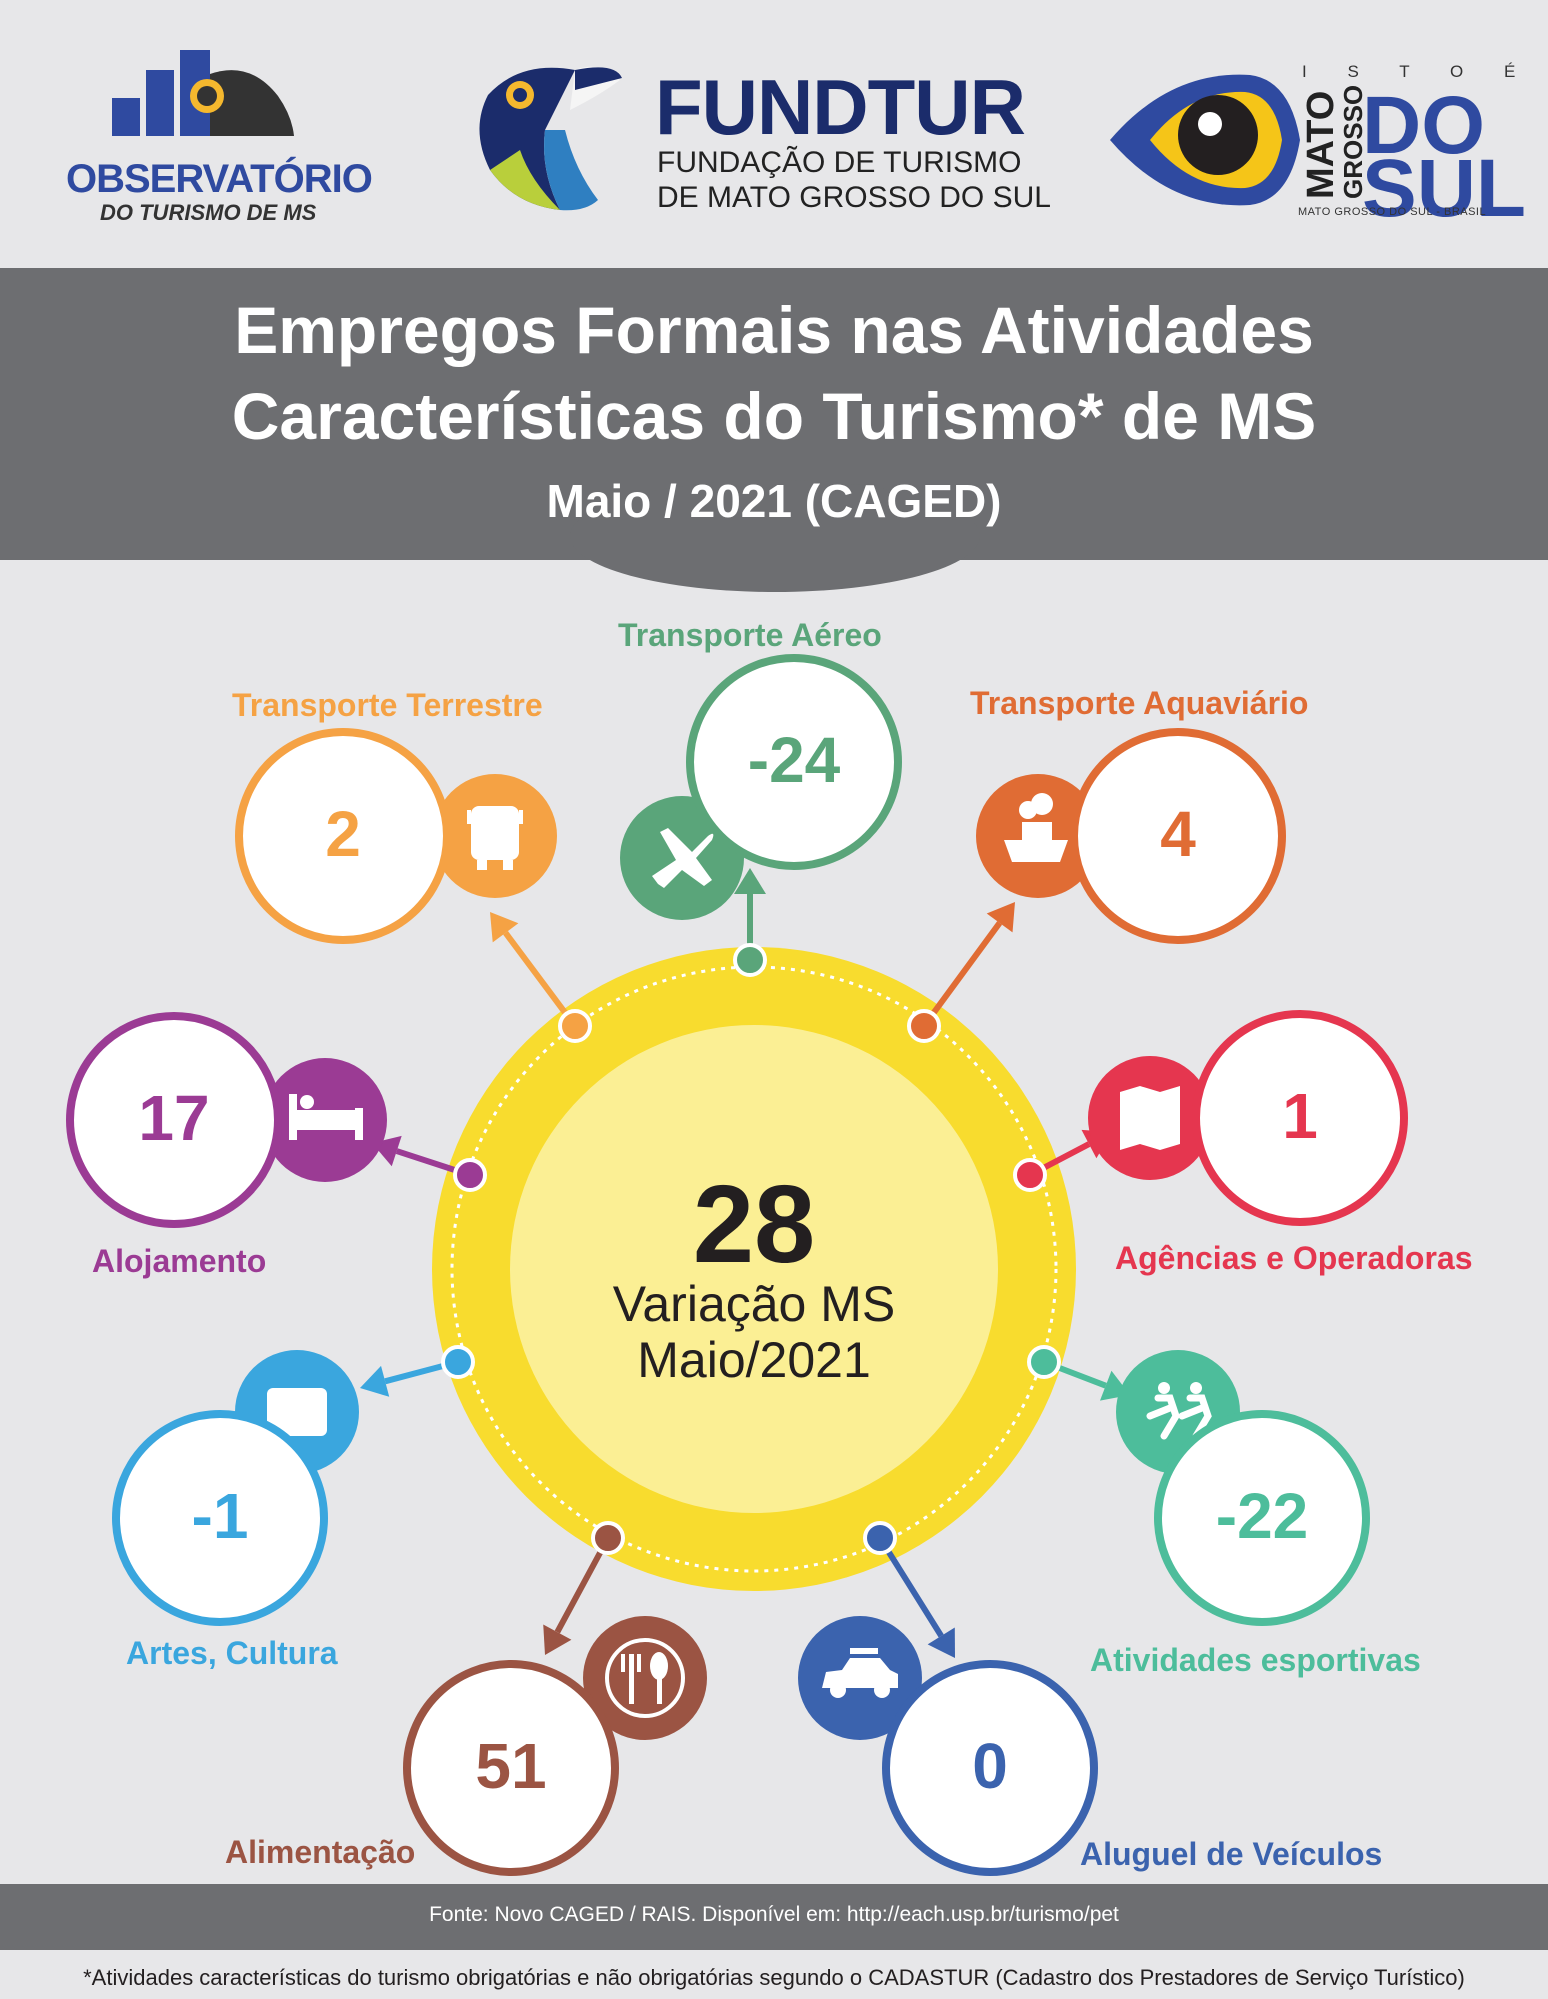 This screenshot has width=1548, height=1999. What do you see at coordinates (774, 330) in the screenshot?
I see `page-title-line1: Empregos Formais nas Atividades` at bounding box center [774, 330].